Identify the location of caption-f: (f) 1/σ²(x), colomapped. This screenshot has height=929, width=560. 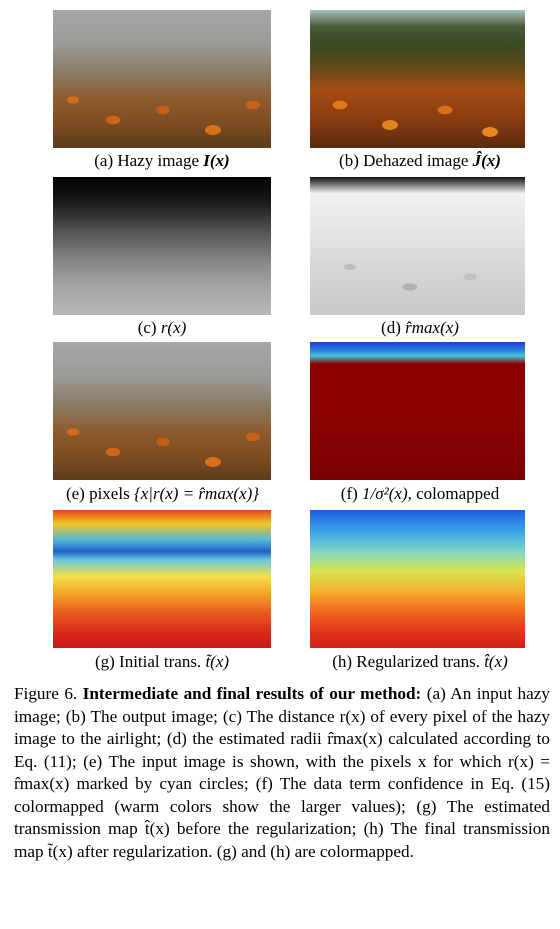
(420, 493).